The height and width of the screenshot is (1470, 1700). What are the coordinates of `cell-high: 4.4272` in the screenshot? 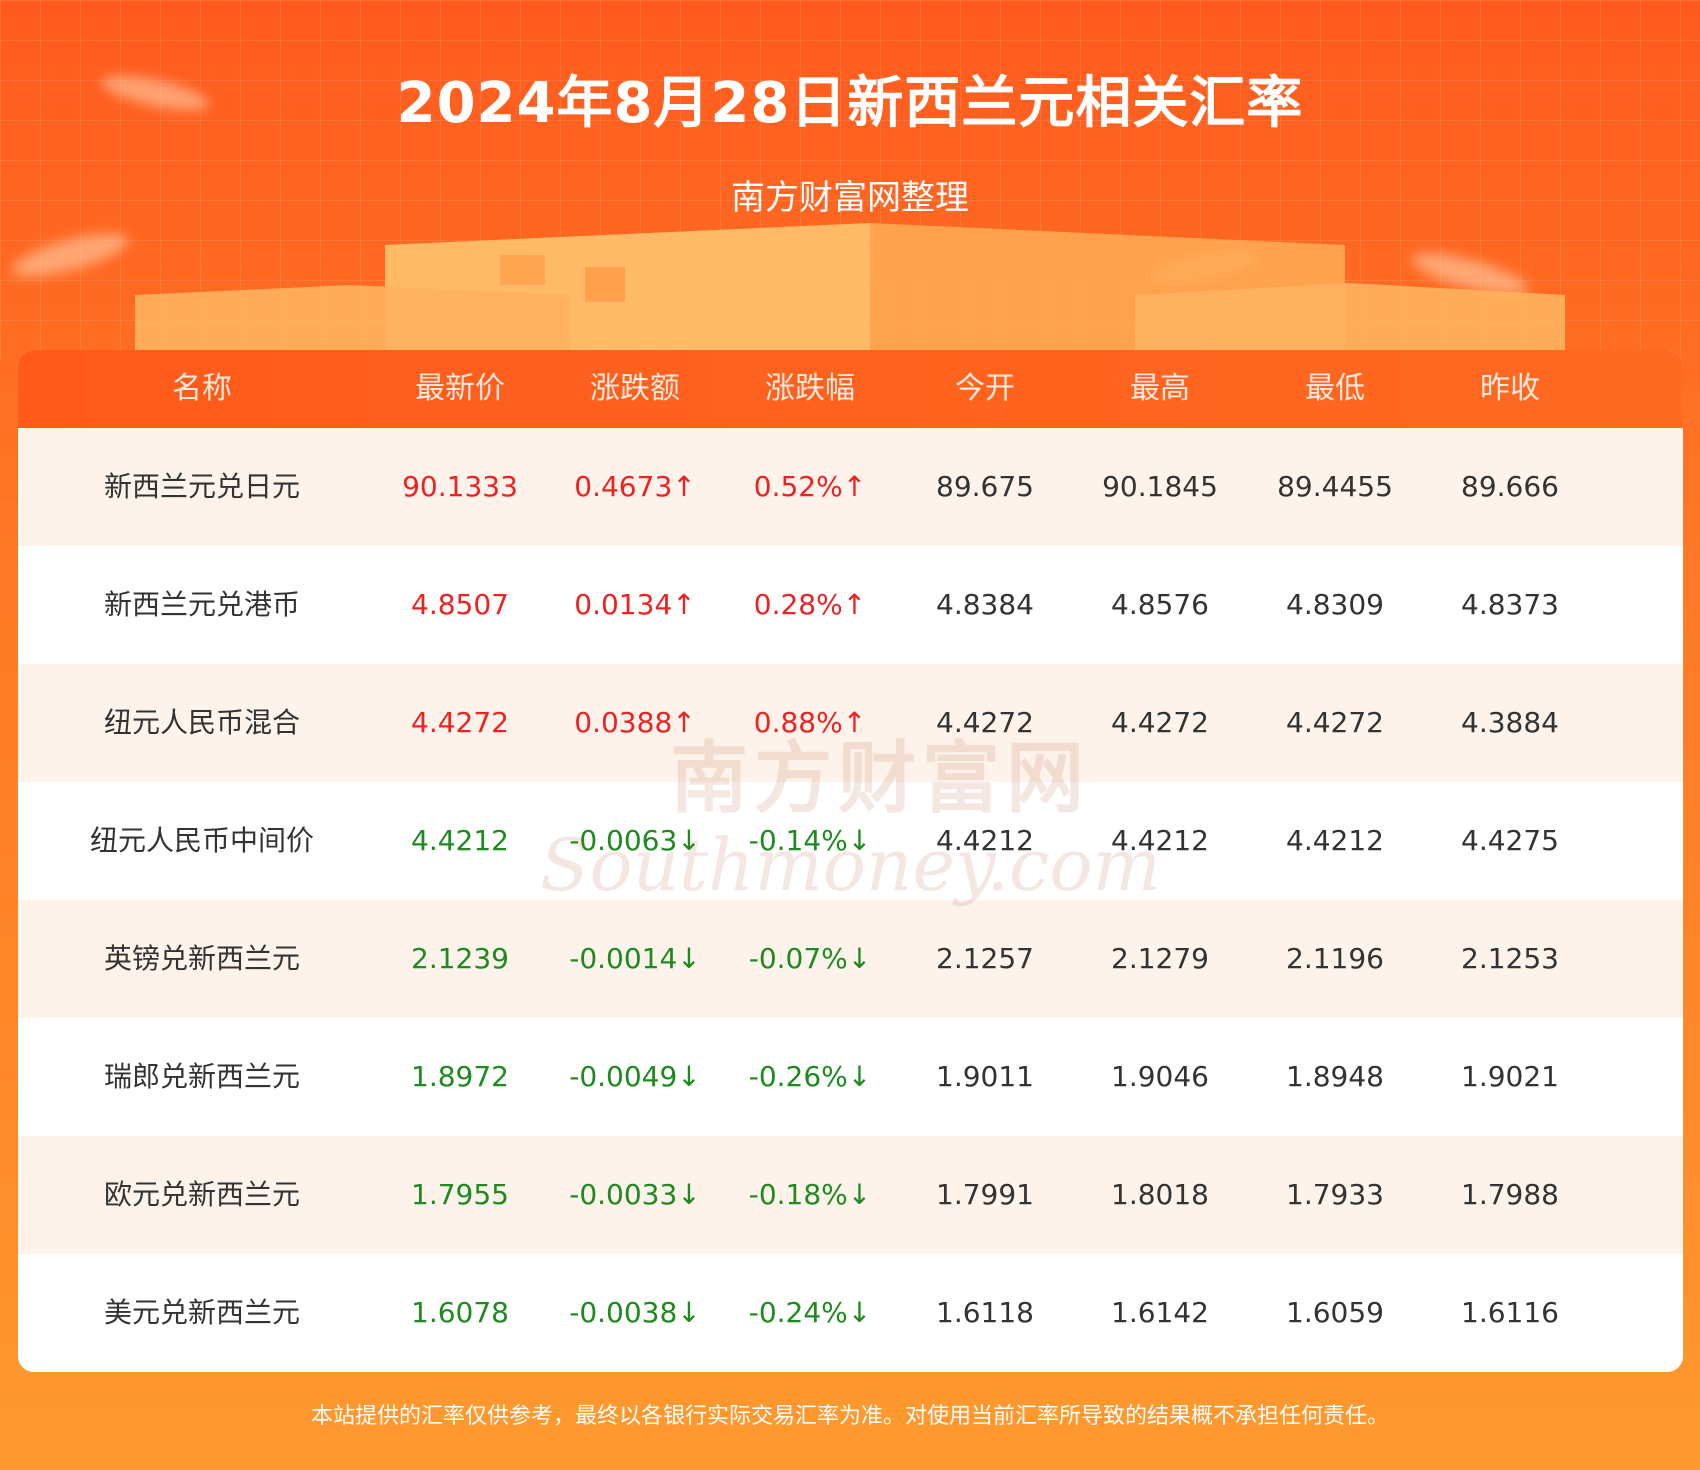 It's located at (1160, 722).